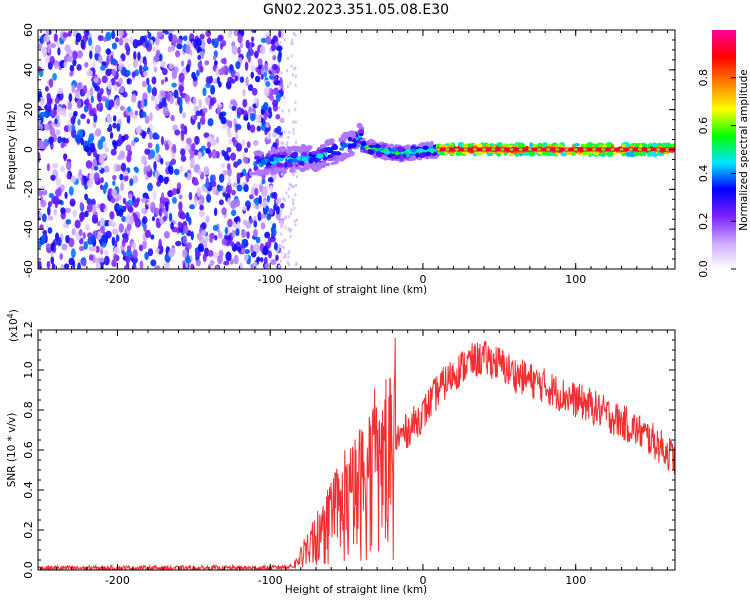  Describe the element at coordinates (703, 174) in the screenshot. I see `colorbar-tick-label: 0.4` at that location.